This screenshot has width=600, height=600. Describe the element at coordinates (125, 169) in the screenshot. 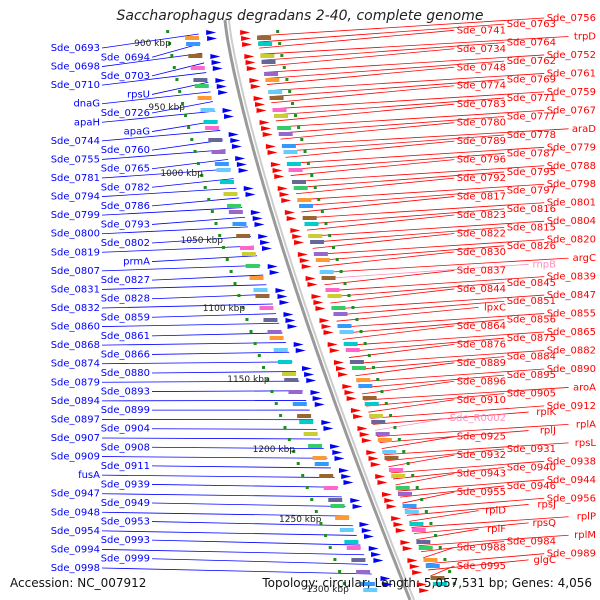

I see `left-gene-label: Sde_0765` at that location.